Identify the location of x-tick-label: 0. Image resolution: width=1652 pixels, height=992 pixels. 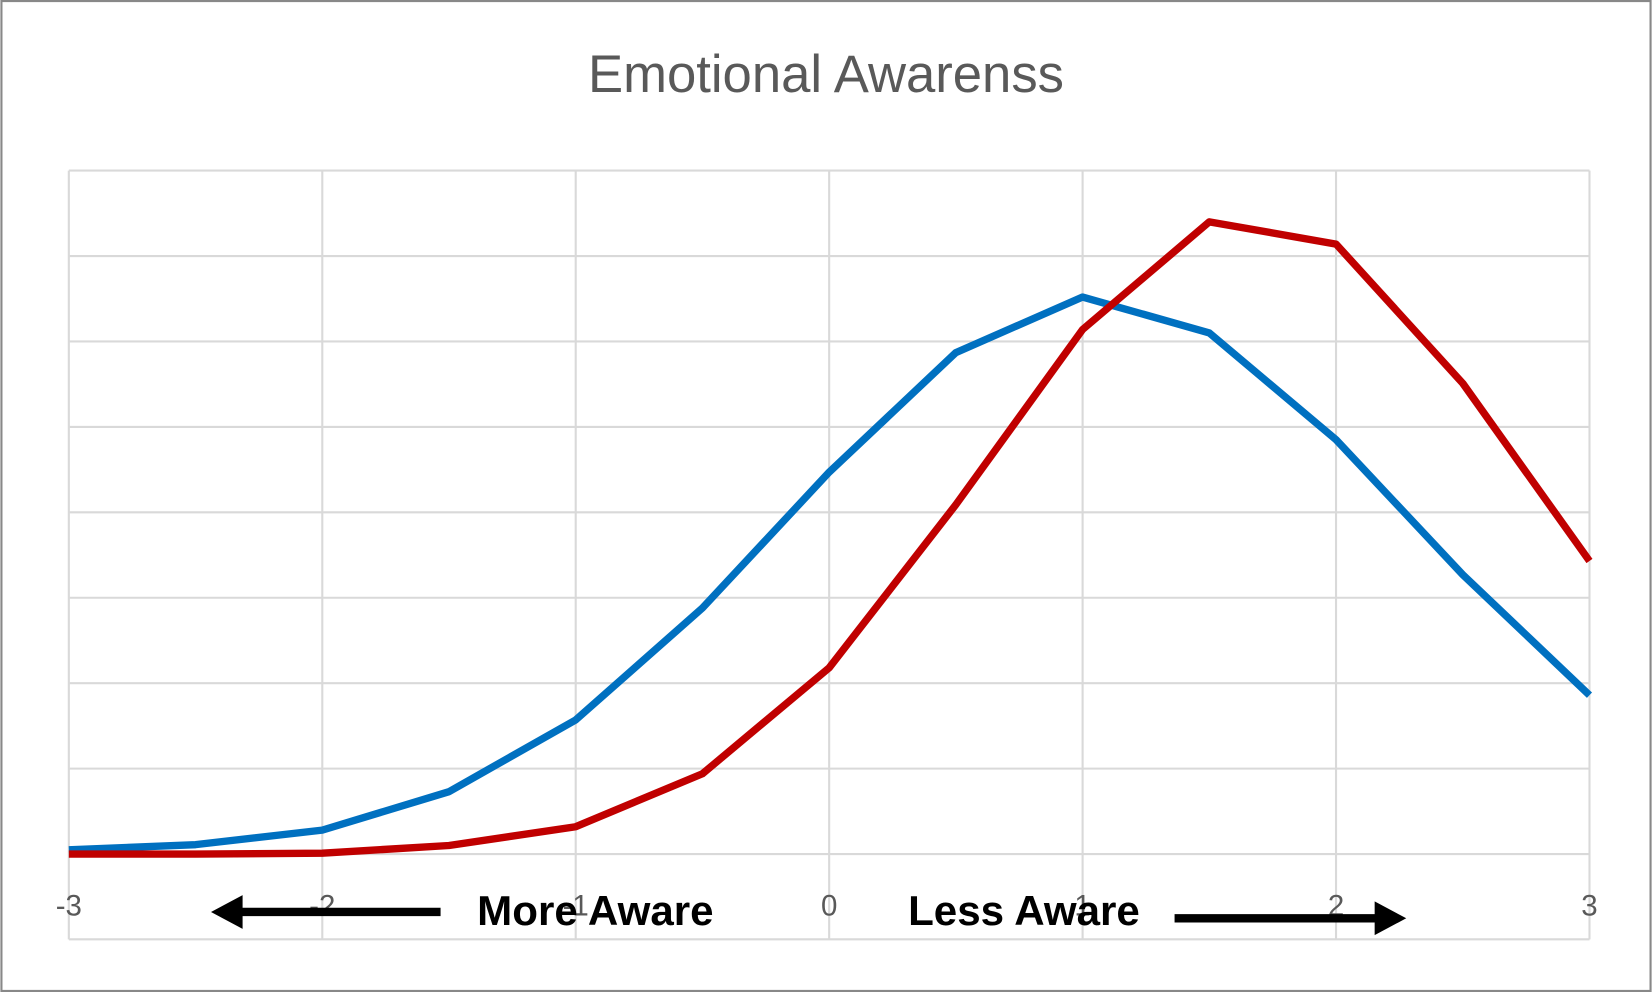
(829, 906).